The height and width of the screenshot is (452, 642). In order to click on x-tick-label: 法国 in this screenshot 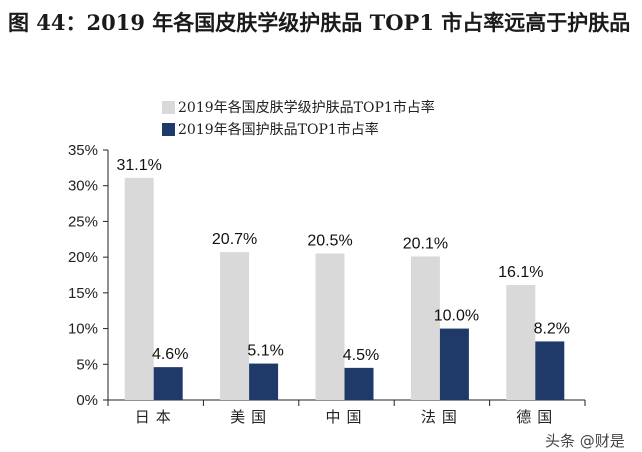, I will do `click(442, 417)`.